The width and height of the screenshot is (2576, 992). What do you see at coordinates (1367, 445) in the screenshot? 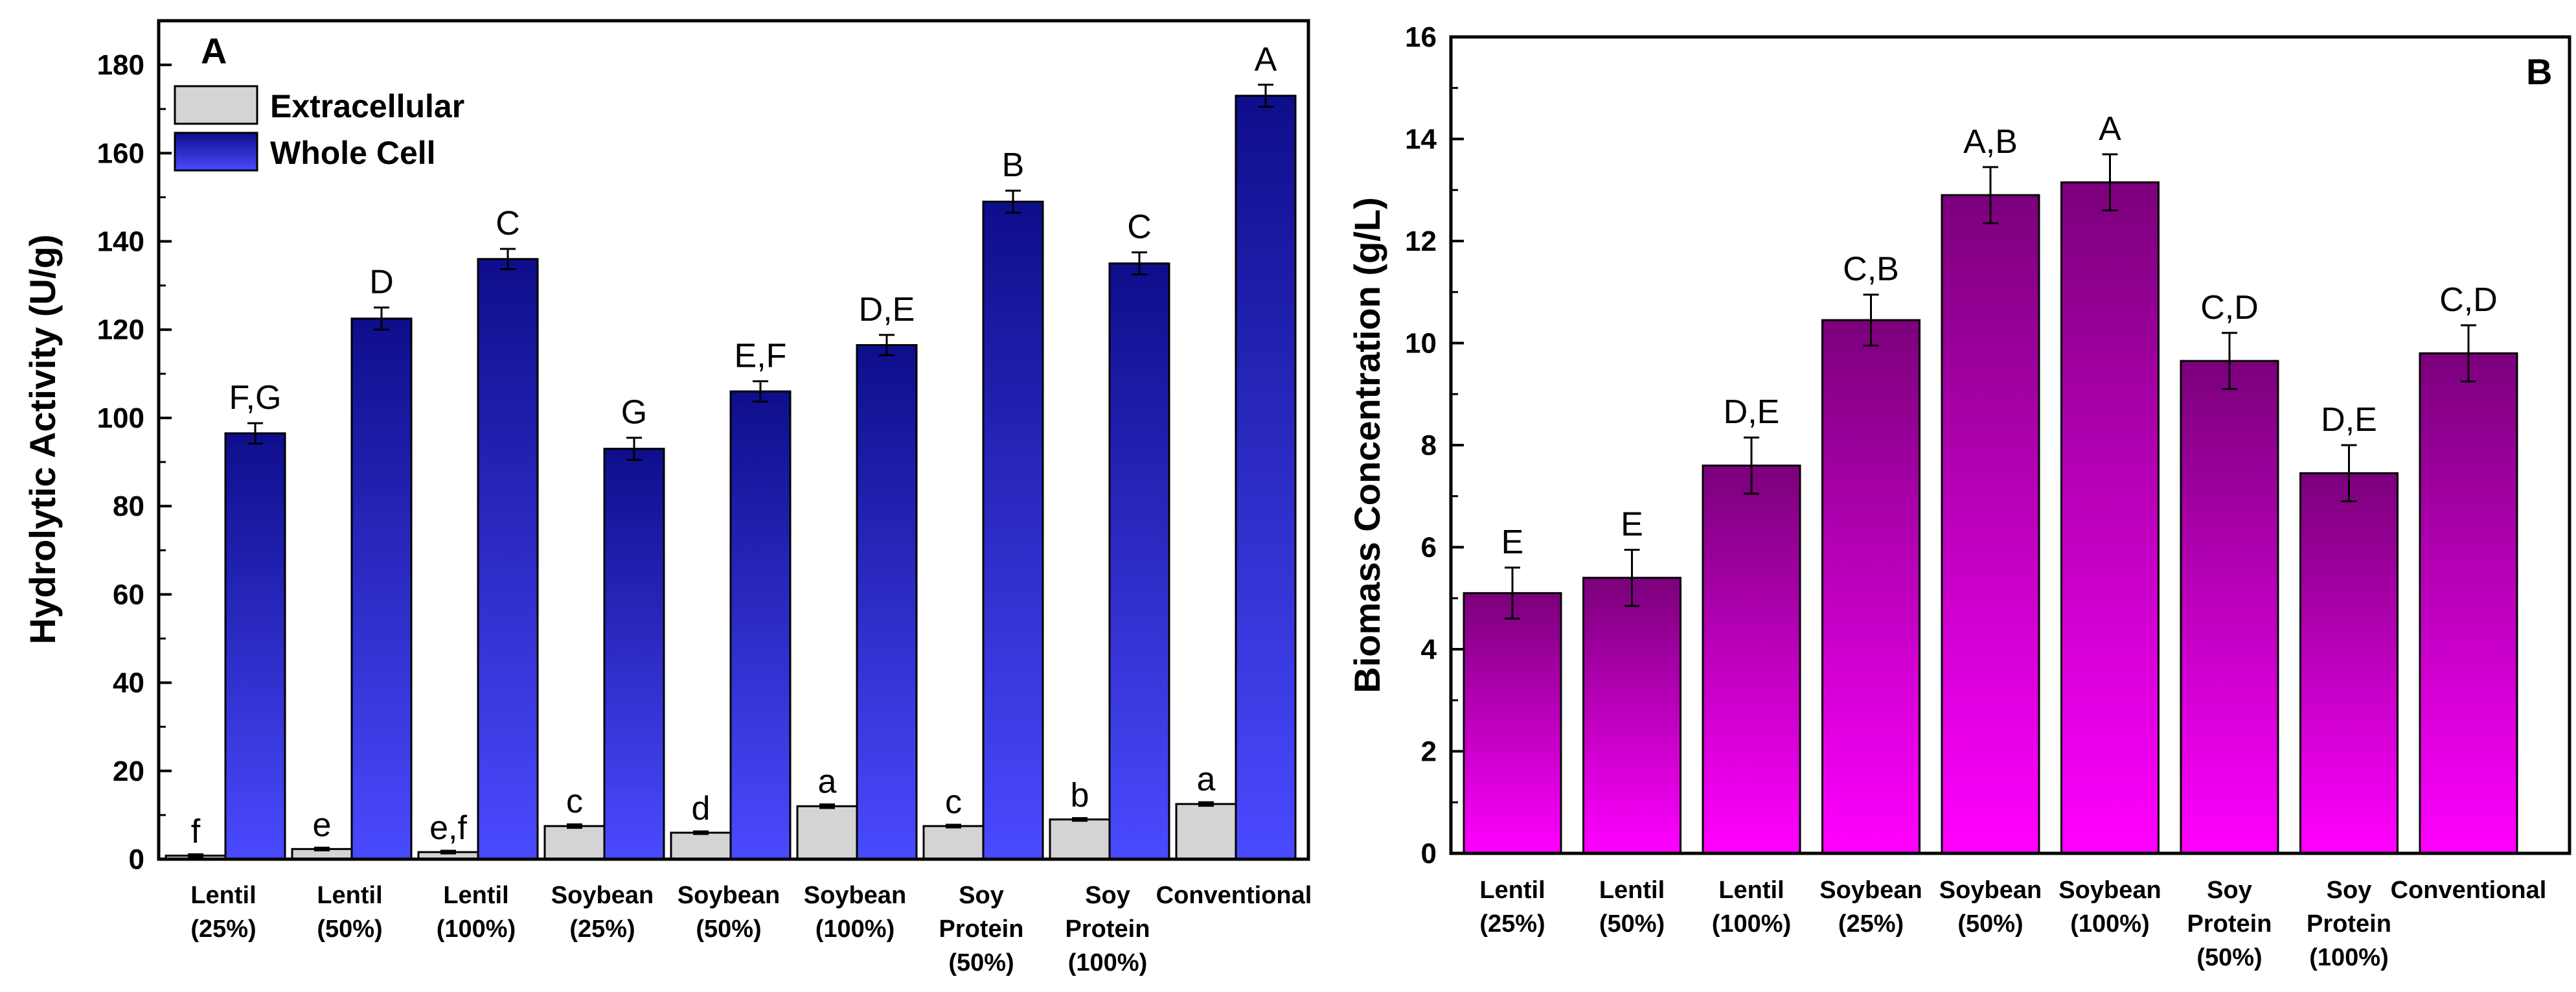
I see `panel-b-y-axis-title: Biomass Concentration (g/L)` at bounding box center [1367, 445].